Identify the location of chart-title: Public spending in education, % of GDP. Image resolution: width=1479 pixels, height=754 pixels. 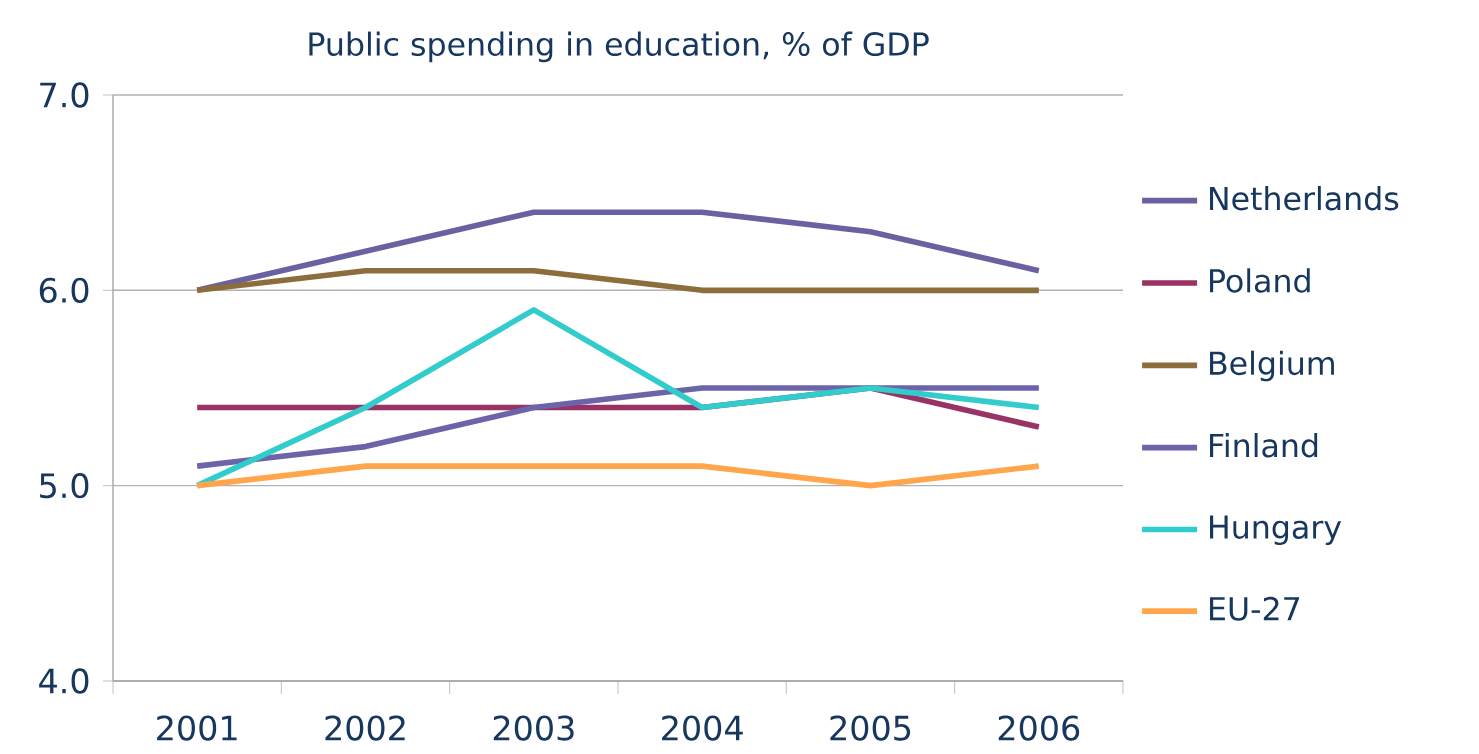
(619, 47).